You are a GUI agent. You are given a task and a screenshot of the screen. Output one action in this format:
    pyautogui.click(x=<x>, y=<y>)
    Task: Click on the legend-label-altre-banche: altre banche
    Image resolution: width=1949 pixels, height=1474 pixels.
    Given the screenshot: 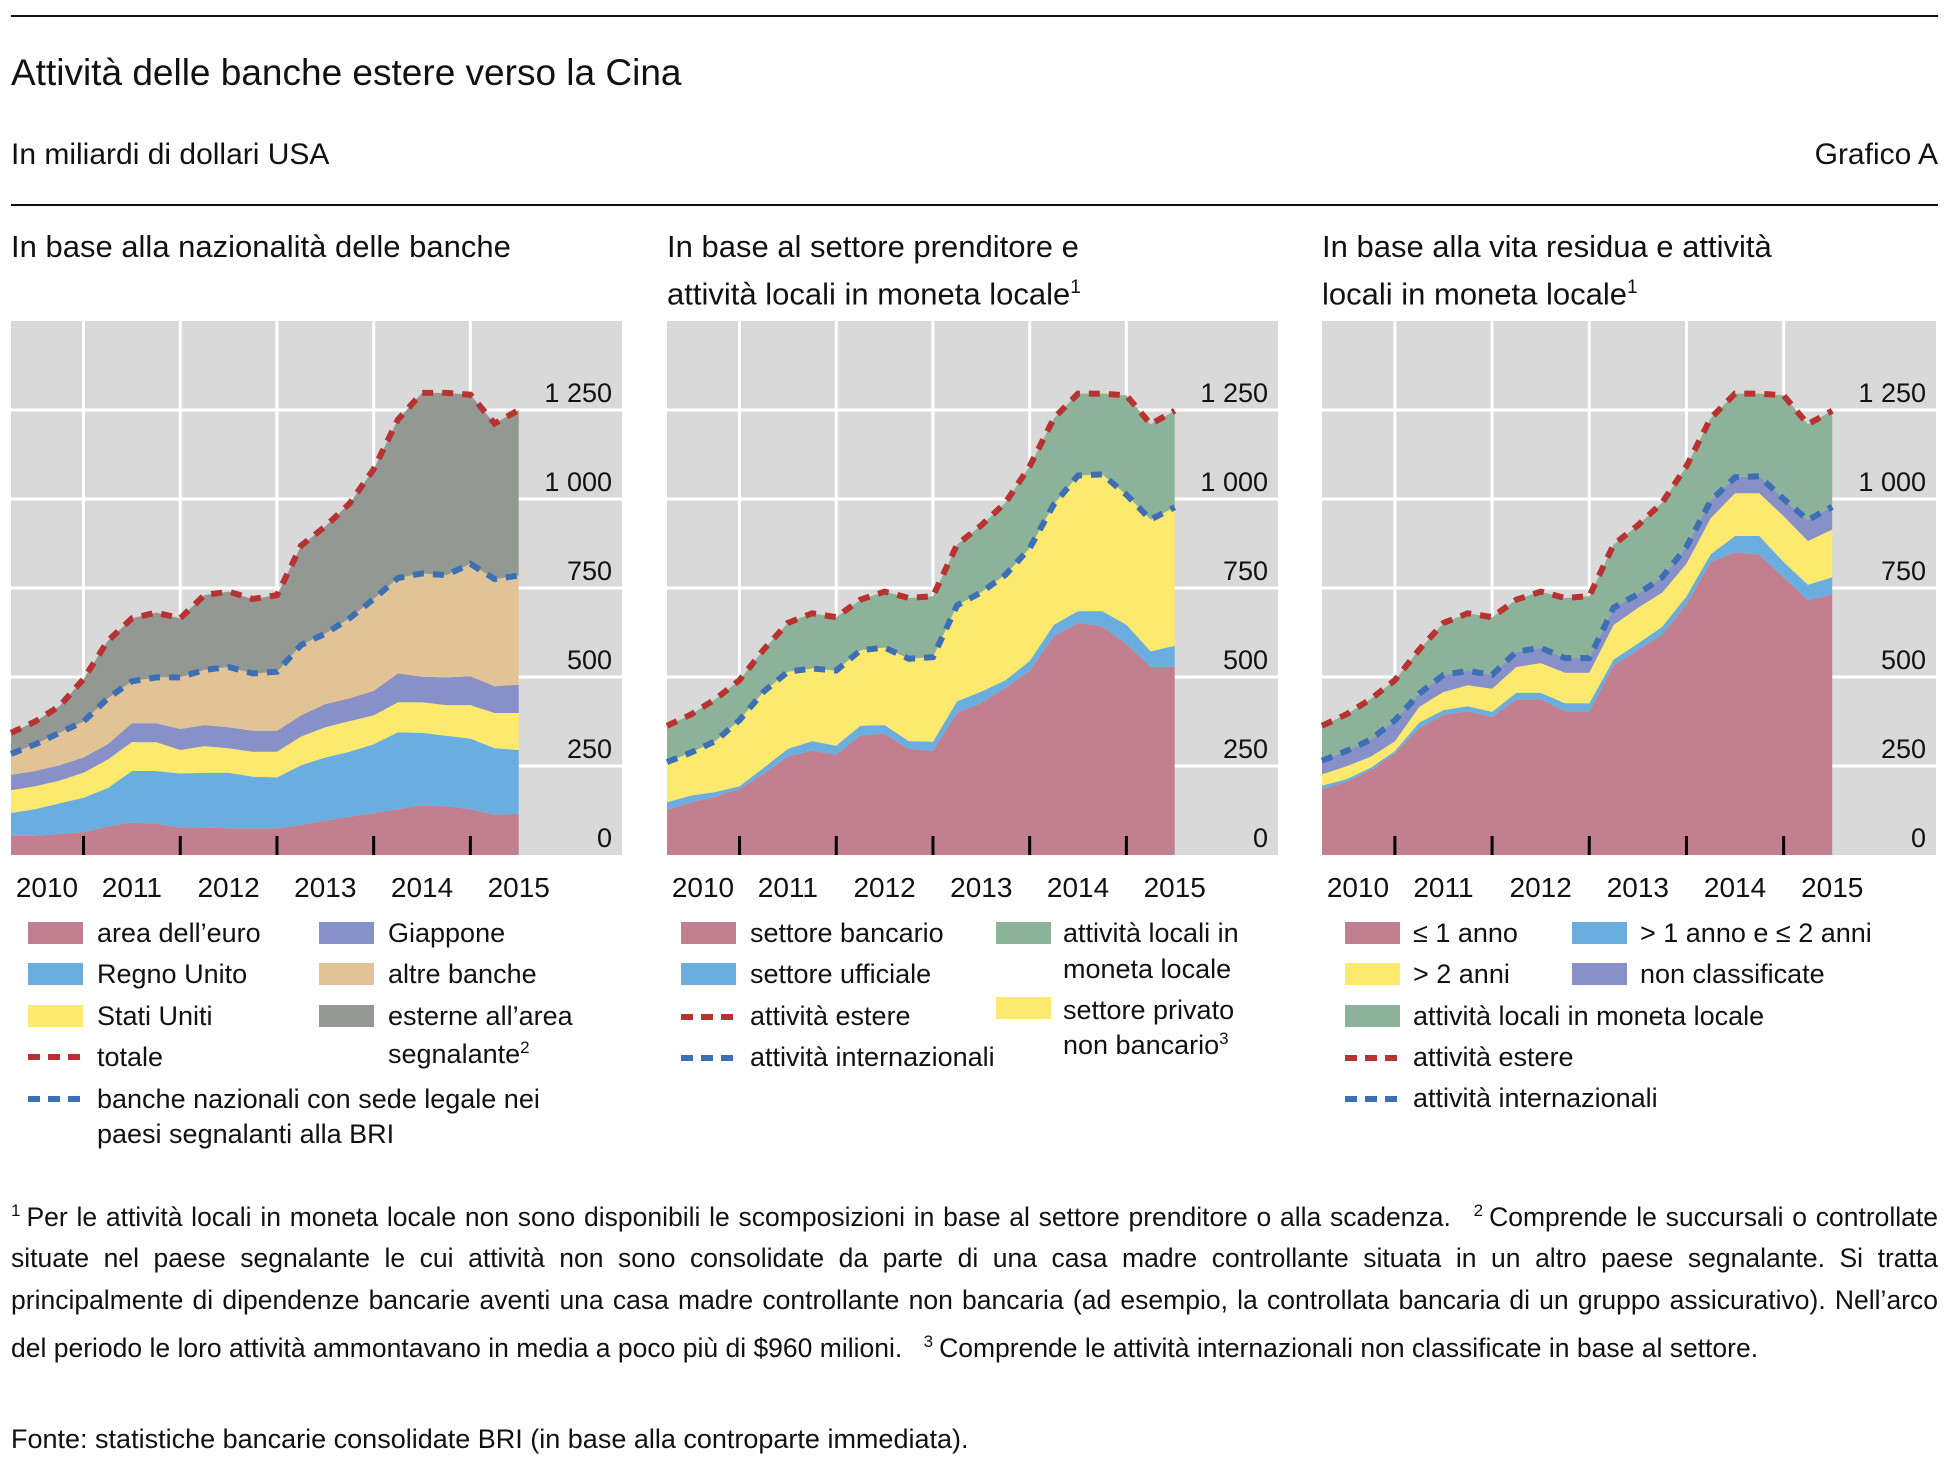 What is the action you would take?
    pyautogui.click(x=462, y=974)
    